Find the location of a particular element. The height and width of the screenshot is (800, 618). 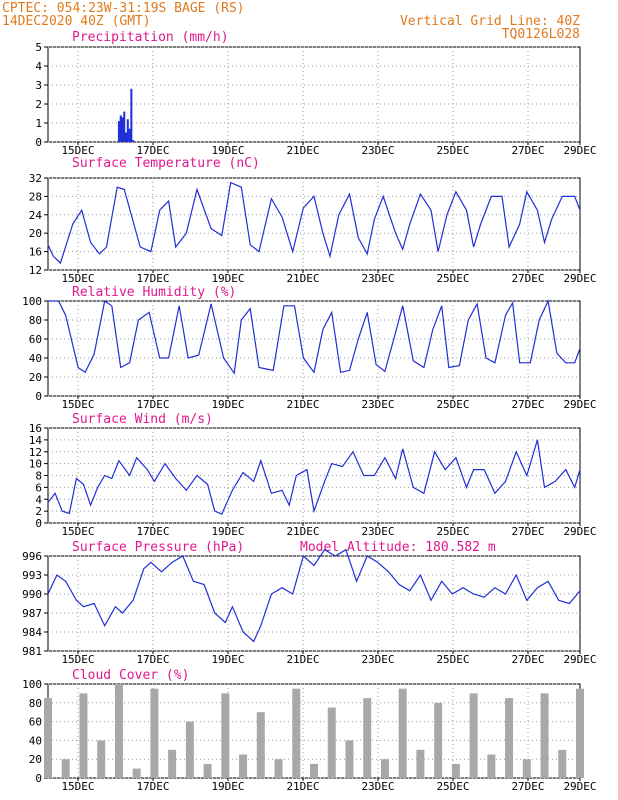

y-tick-label: 20 is located at coordinates (35, 233).